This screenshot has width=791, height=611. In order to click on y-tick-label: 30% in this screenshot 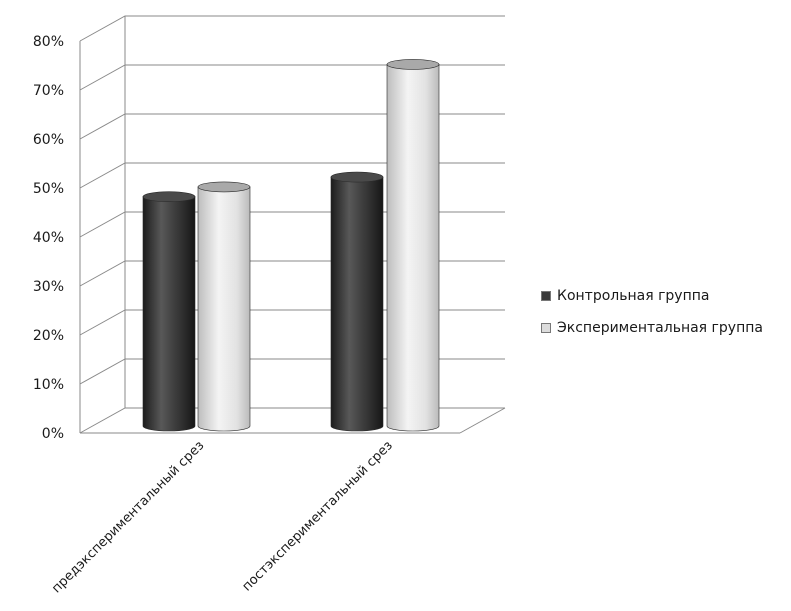, I will do `click(48, 287)`.